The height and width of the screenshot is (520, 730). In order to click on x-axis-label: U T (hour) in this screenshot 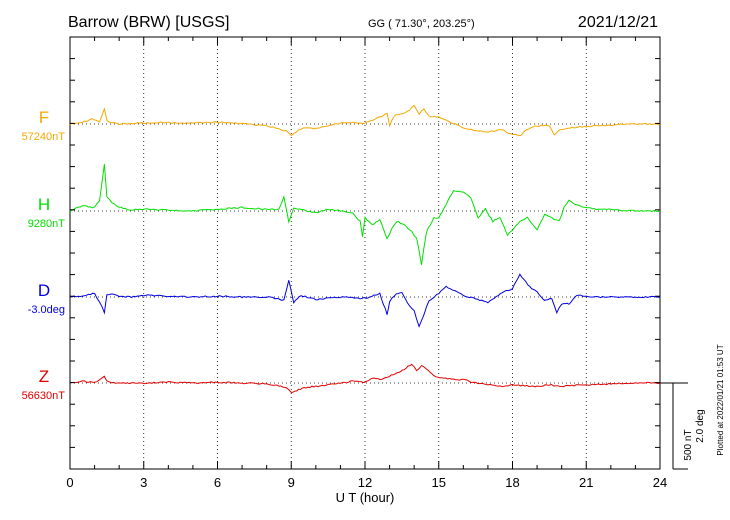, I will do `click(365, 497)`.